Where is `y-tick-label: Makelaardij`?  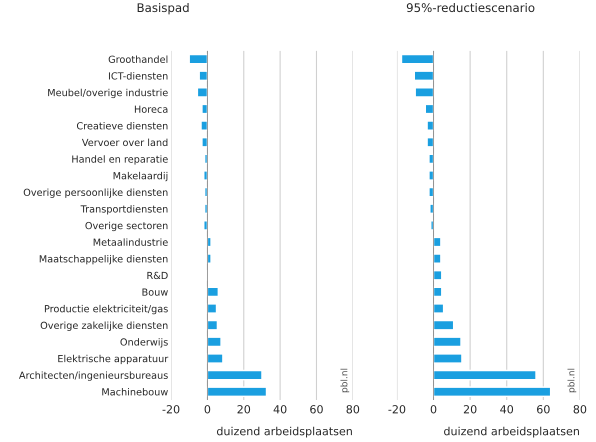
y-tick-label: Makelaardij is located at coordinates (141, 177).